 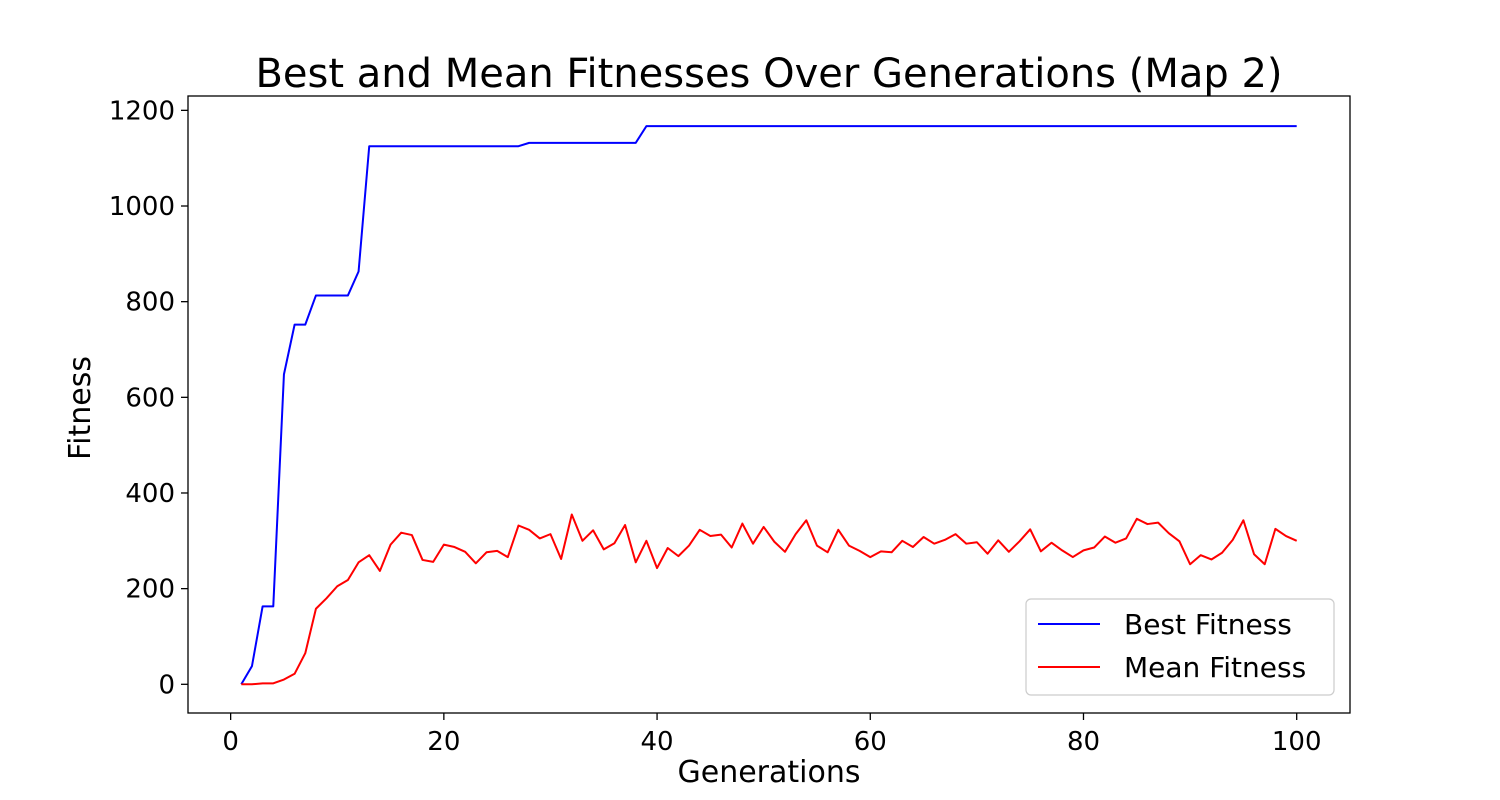 What do you see at coordinates (1083, 742) in the screenshot?
I see `x-tick-label: 80` at bounding box center [1083, 742].